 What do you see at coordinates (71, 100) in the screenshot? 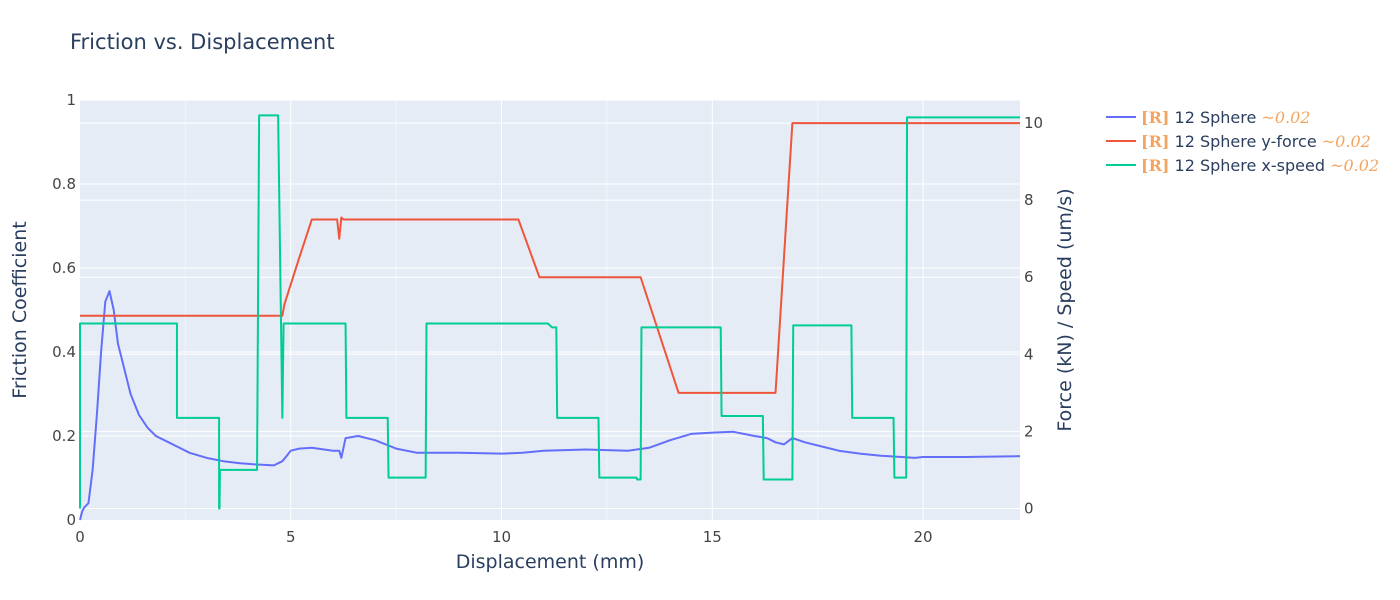
I see `y-tick-label: 1` at bounding box center [71, 100].